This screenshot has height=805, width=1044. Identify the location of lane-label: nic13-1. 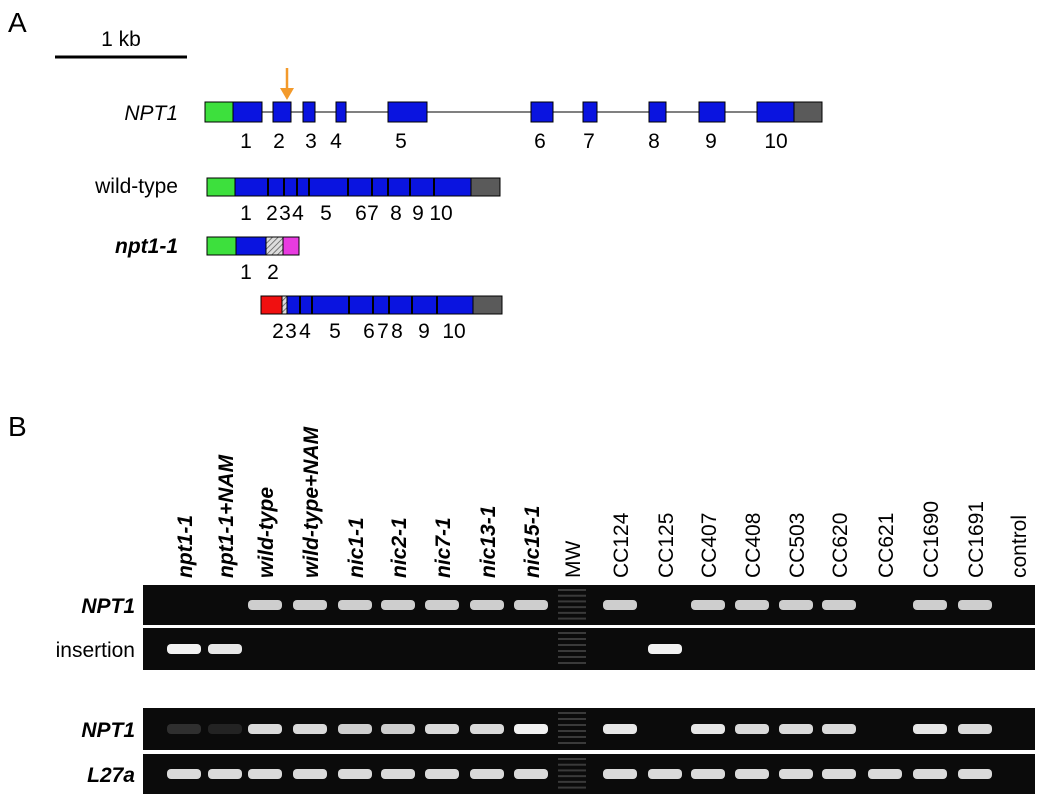
(488, 542).